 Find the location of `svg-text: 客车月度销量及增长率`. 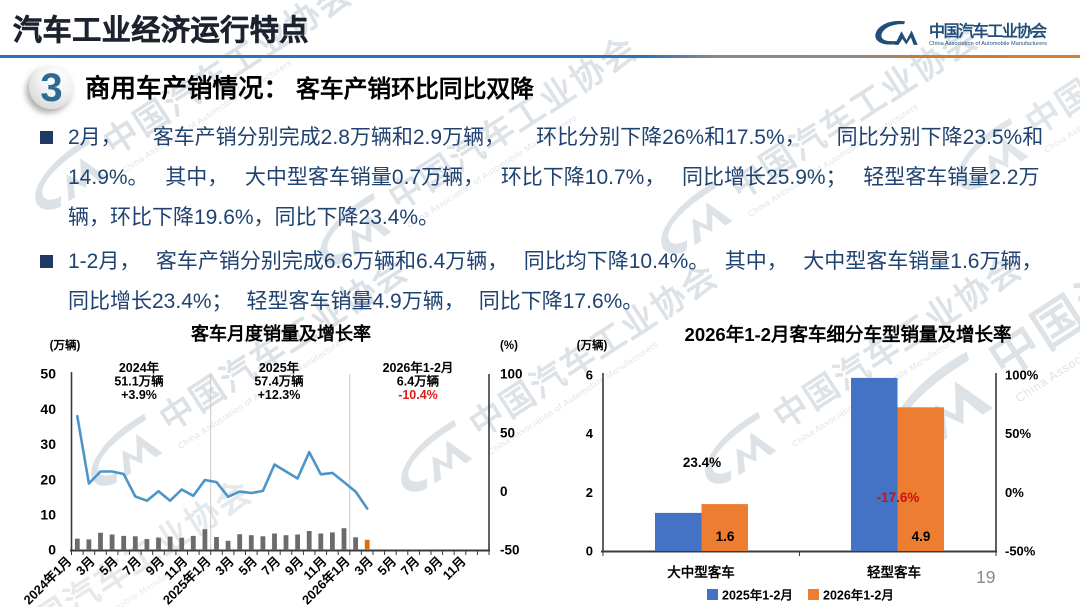

svg-text: 客车月度销量及增长率 is located at coordinates (281, 333).